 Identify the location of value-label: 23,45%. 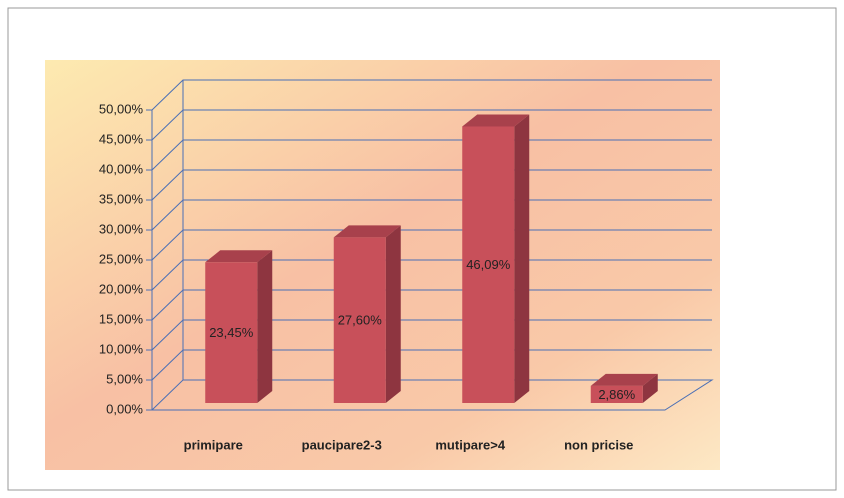
(231, 332).